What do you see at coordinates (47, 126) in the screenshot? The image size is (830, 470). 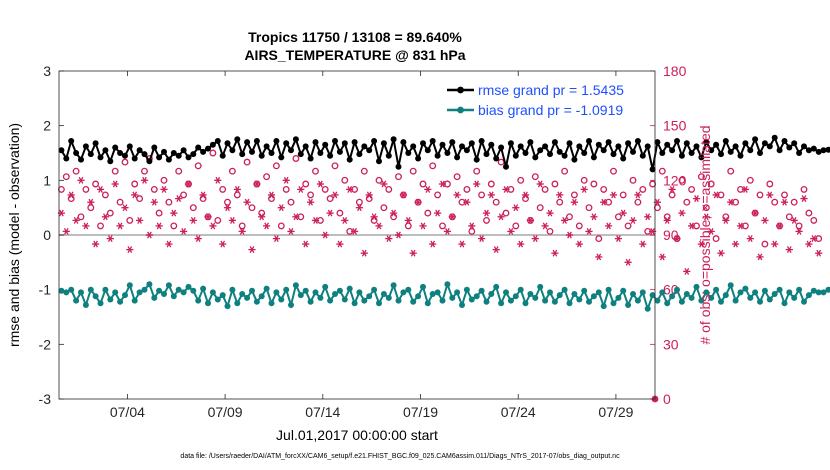 I see `y-left-tick-label: 2` at bounding box center [47, 126].